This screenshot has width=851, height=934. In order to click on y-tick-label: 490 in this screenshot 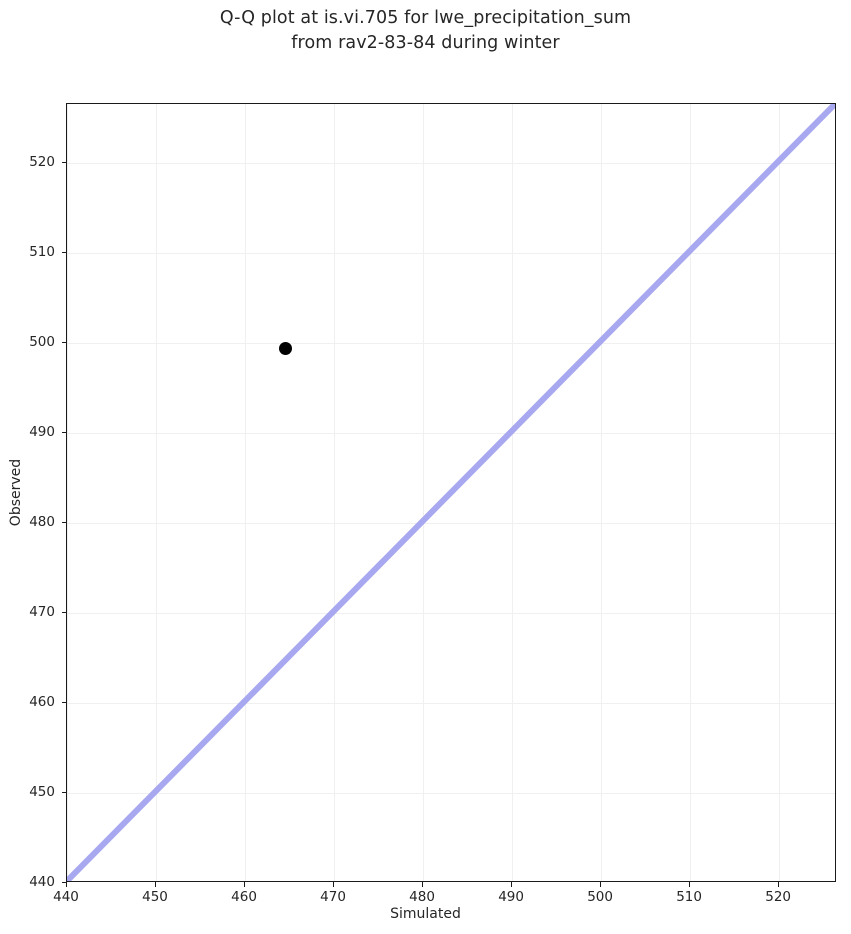, I will do `click(42, 431)`.